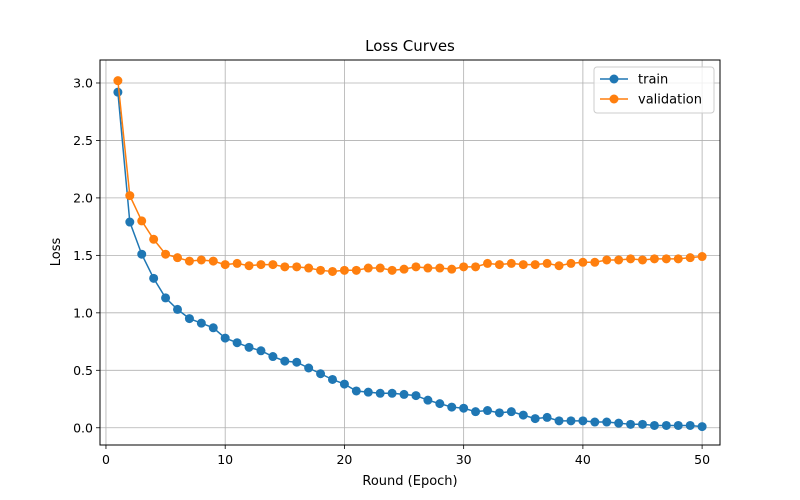  I want to click on y-axis-label: Loss, so click(56, 252).